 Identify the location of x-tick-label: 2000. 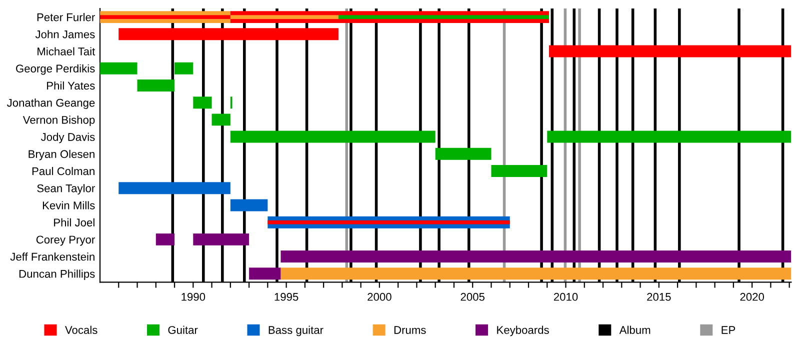
(380, 296).